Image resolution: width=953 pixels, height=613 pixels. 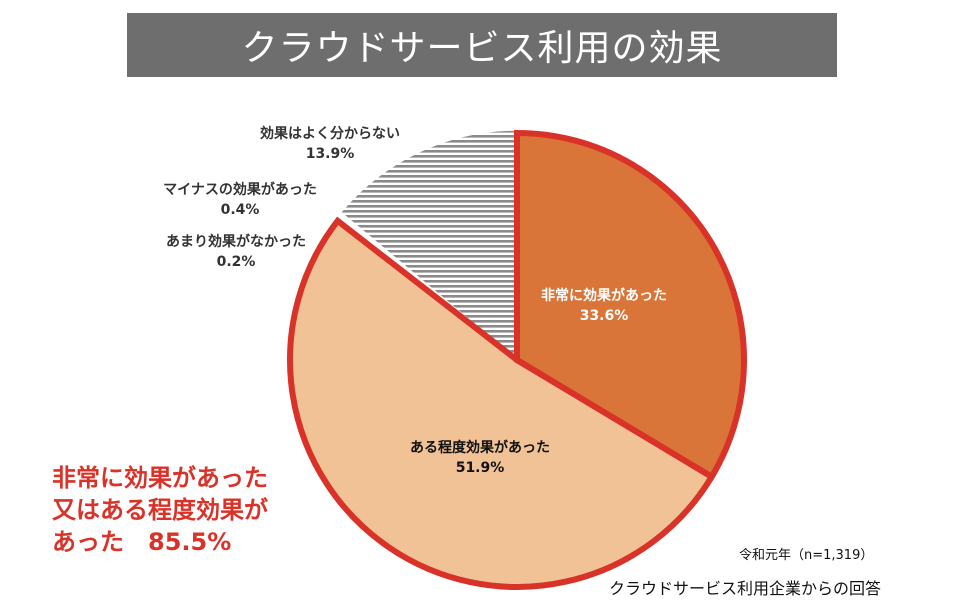 What do you see at coordinates (240, 189) in the screenshot?
I see `slice-category-4: マイナスの効果があった` at bounding box center [240, 189].